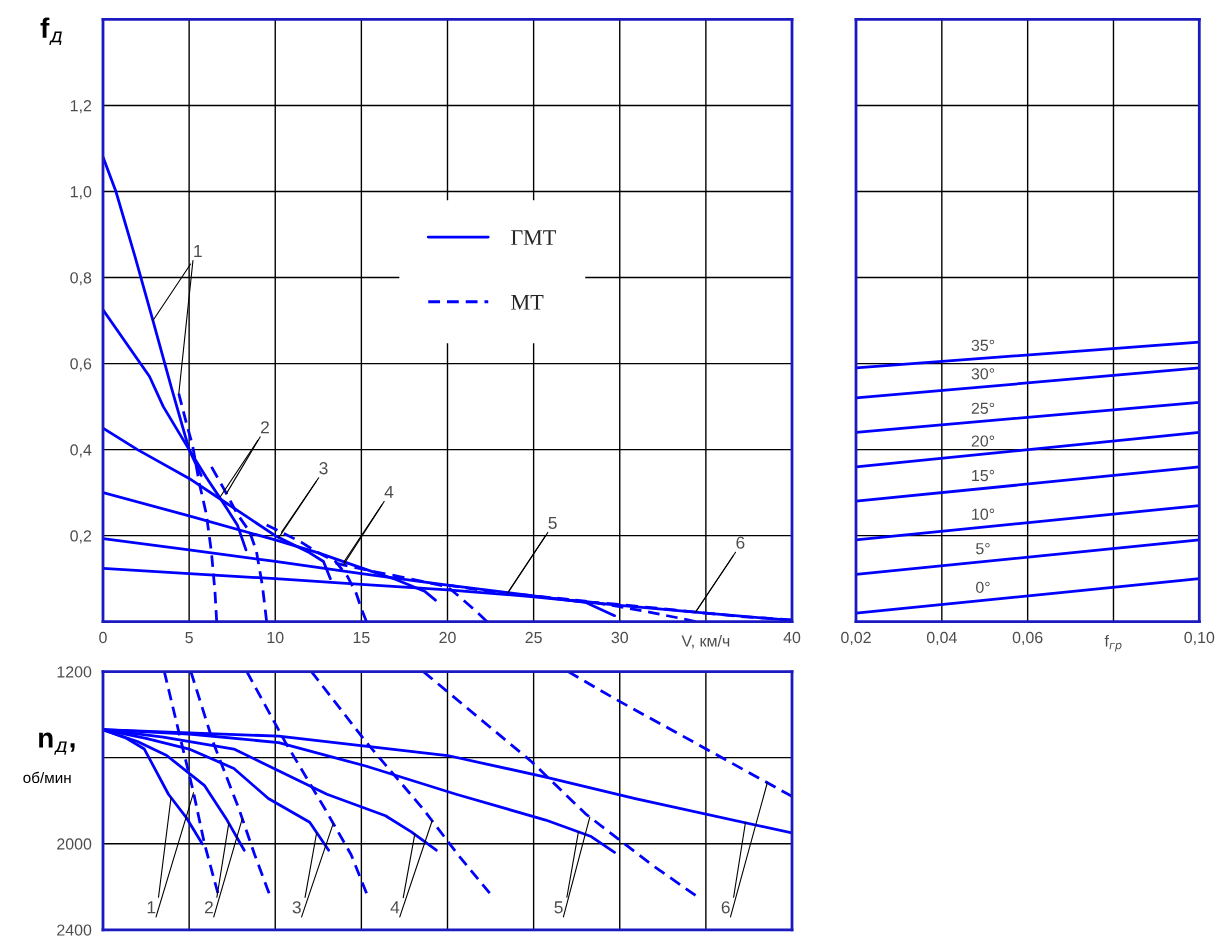  What do you see at coordinates (941, 638) in the screenshot?
I see `x-tick-label: 0,04` at bounding box center [941, 638].